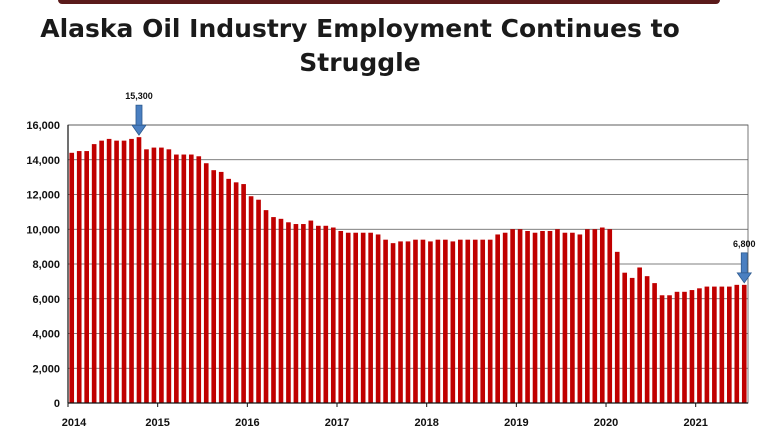 Image resolution: width=768 pixels, height=436 pixels. Describe the element at coordinates (46, 335) in the screenshot. I see `y-tick-label: 4,000` at that location.